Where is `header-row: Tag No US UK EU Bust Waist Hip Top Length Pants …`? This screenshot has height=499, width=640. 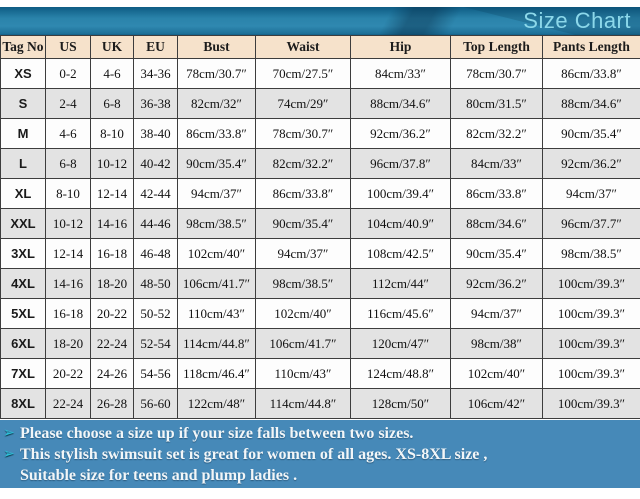 header-row: Tag No US UK EU Bust Waist Hip Top Length Pants … is located at coordinates (320, 47).